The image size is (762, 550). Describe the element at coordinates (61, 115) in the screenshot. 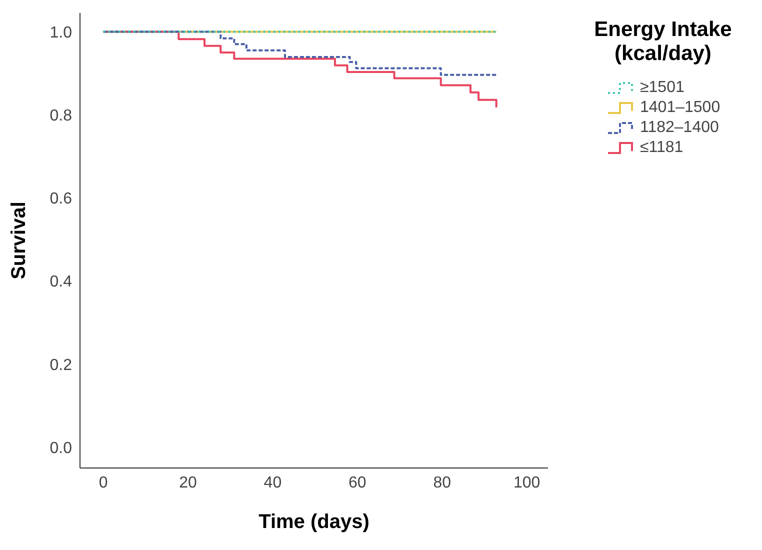

I see `y-tick-label: 0.8` at that location.